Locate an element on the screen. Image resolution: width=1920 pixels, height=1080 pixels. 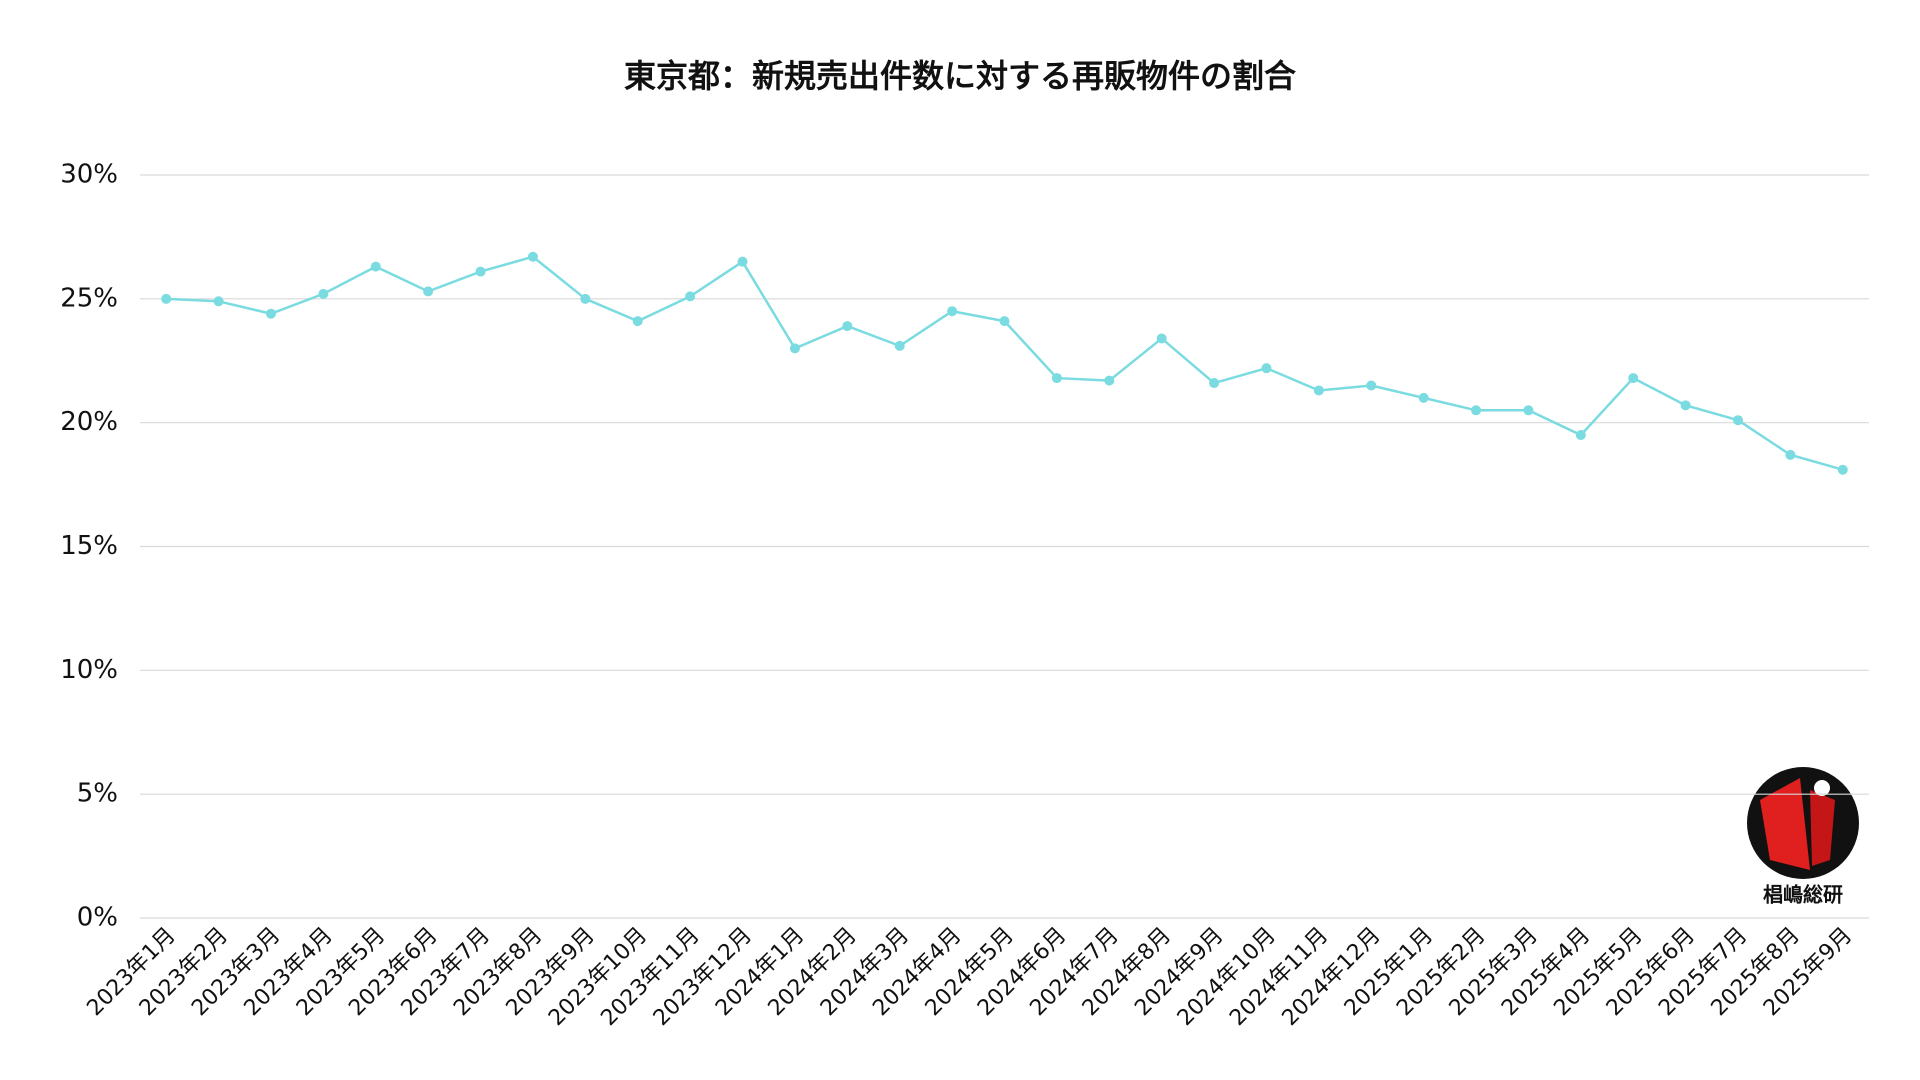
y-tick-label: 30% is located at coordinates (89, 175).